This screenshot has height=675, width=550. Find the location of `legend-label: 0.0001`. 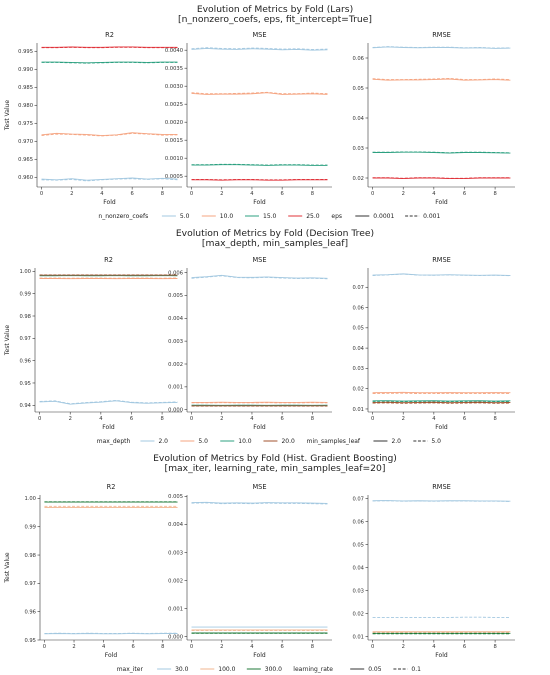

legend-label: 0.0001 is located at coordinates (383, 216).